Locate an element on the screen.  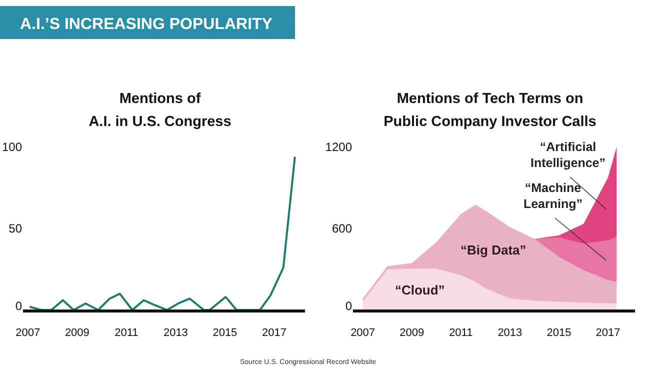
text: A.I.’S INCREASING POPULARITY is located at coordinates (146, 24).